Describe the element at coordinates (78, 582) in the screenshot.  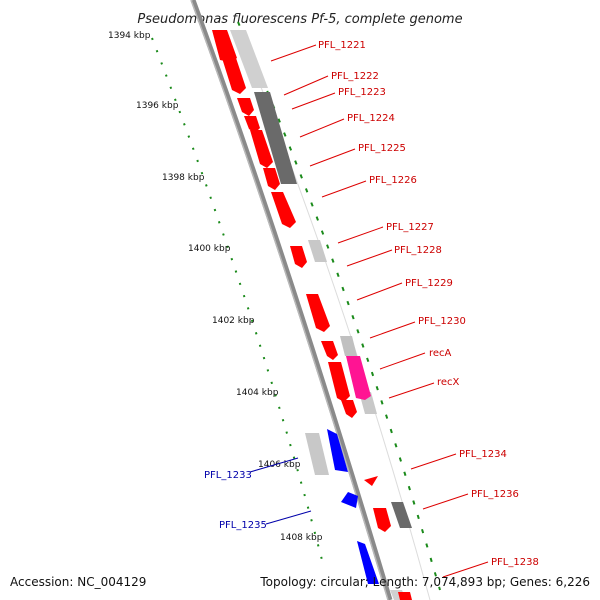
I see `accession-text: Accession: NC_004129` at that location.